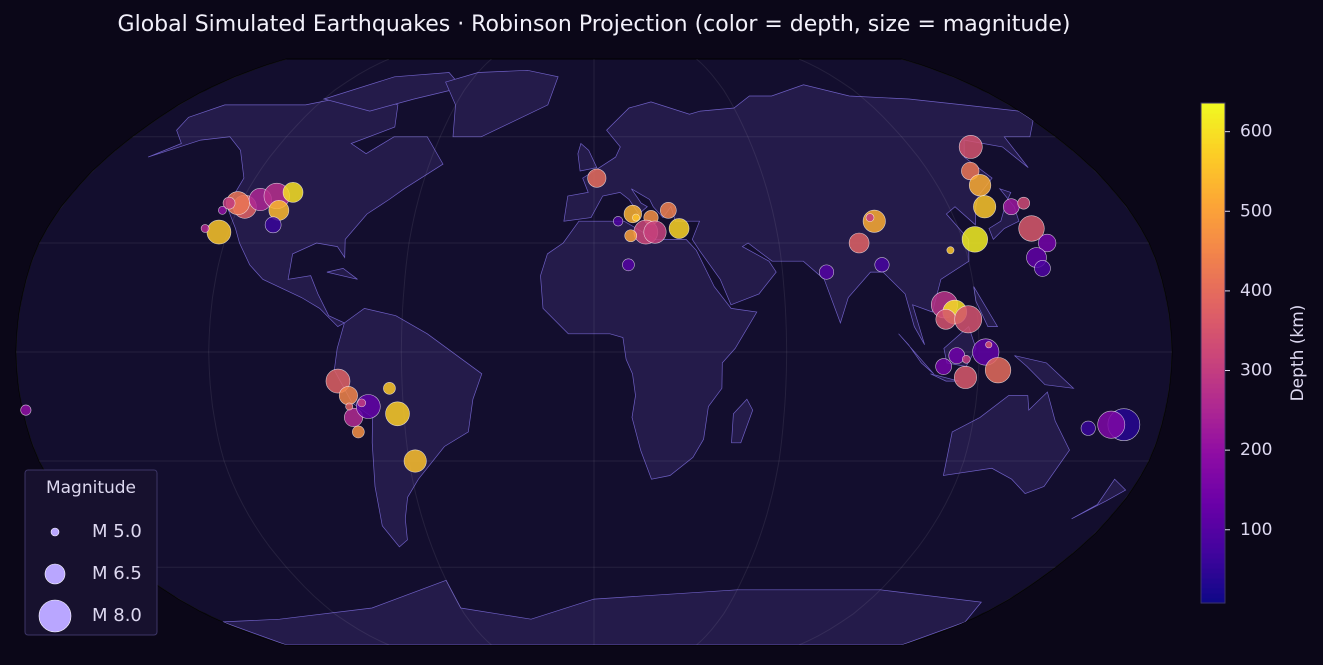 This screenshot has height=665, width=1323. What do you see at coordinates (117, 573) in the screenshot?
I see `legend-label: M 6.5` at bounding box center [117, 573].